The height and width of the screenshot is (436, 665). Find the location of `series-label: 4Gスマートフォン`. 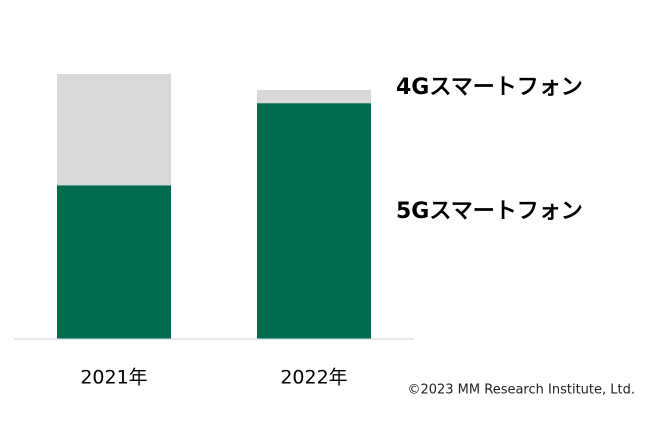

series-label: 4Gスマートフォン is located at coordinates (489, 87).